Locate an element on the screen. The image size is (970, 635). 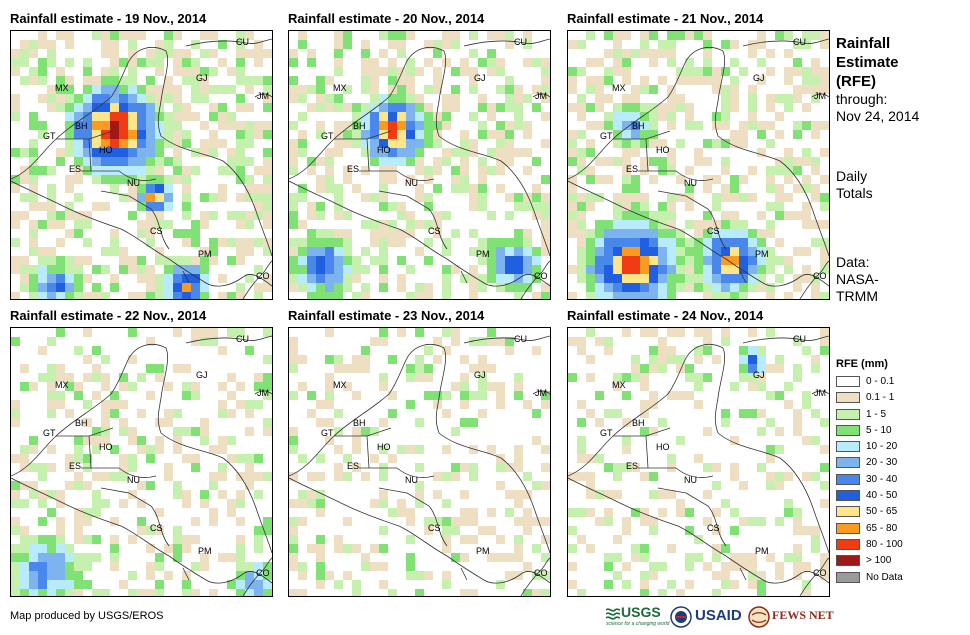
usaid-logo: USAID is located at coordinates (718, 615).